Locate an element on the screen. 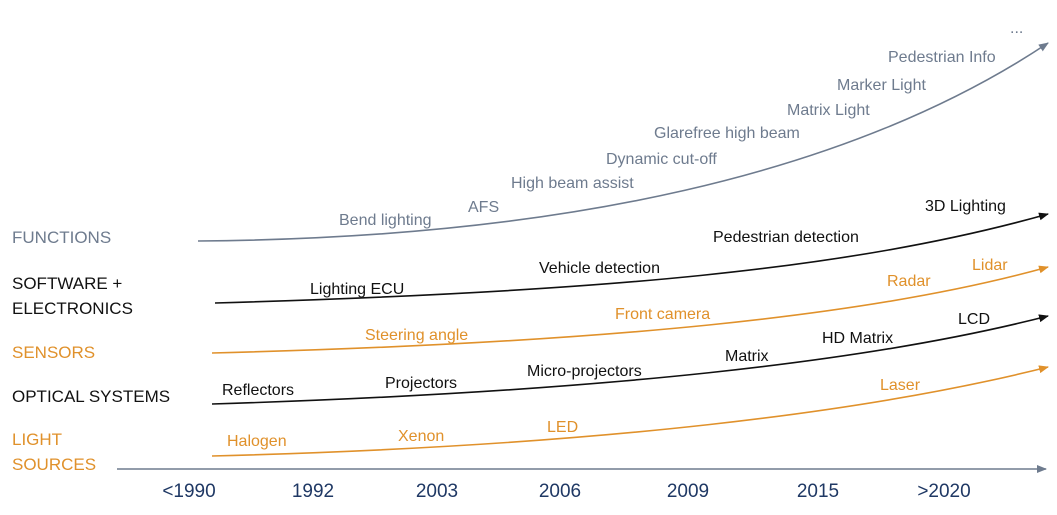  milestone-reflectors: Reflectors is located at coordinates (258, 390).